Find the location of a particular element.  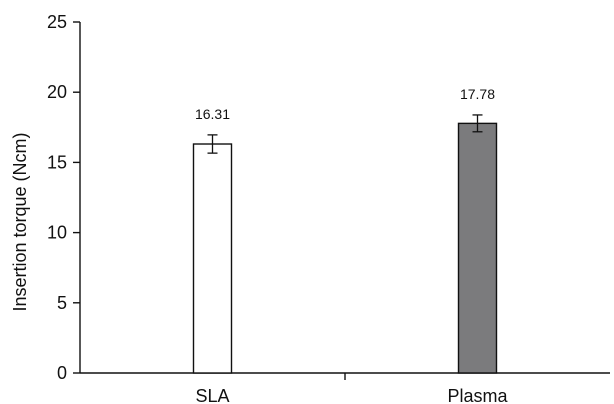

y-tick-label: 10 is located at coordinates (57, 233).